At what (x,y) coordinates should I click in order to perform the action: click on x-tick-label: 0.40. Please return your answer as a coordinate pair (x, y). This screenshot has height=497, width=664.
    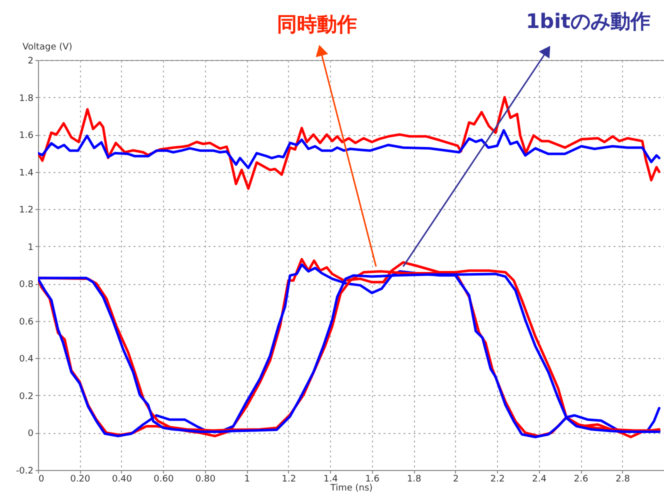
    Looking at the image, I should click on (122, 479).